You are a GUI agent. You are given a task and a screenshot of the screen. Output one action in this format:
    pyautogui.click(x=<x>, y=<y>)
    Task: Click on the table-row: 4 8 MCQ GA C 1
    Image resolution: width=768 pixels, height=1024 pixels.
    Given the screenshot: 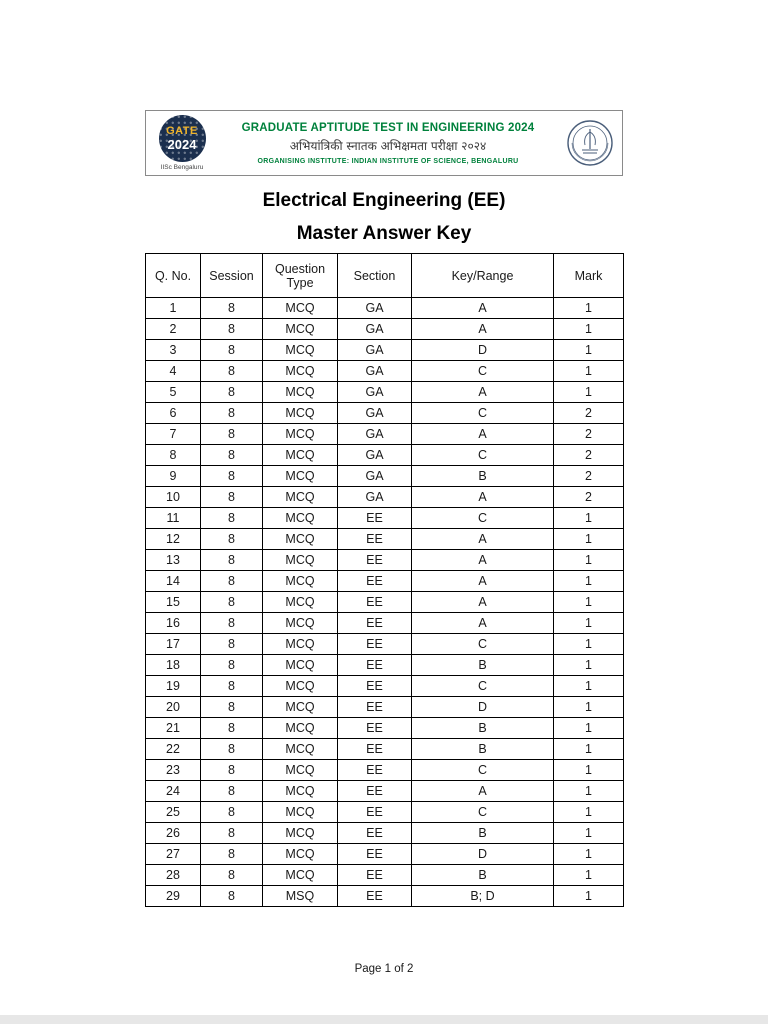 What is the action you would take?
    pyautogui.click(x=384, y=371)
    